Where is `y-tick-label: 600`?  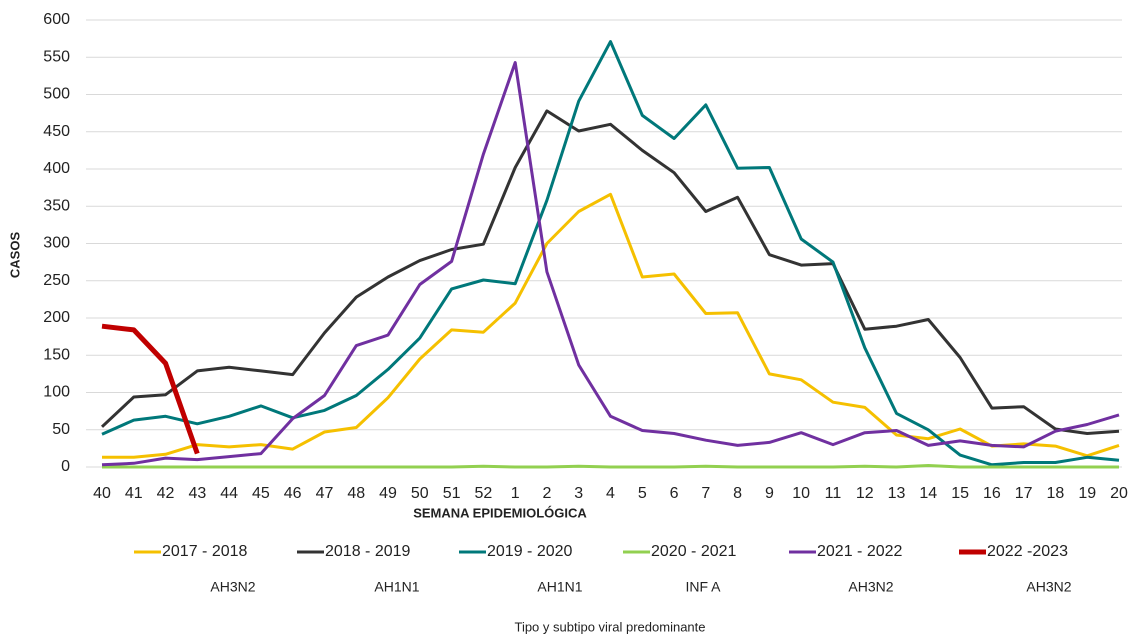 y-tick-label: 600 is located at coordinates (56, 19).